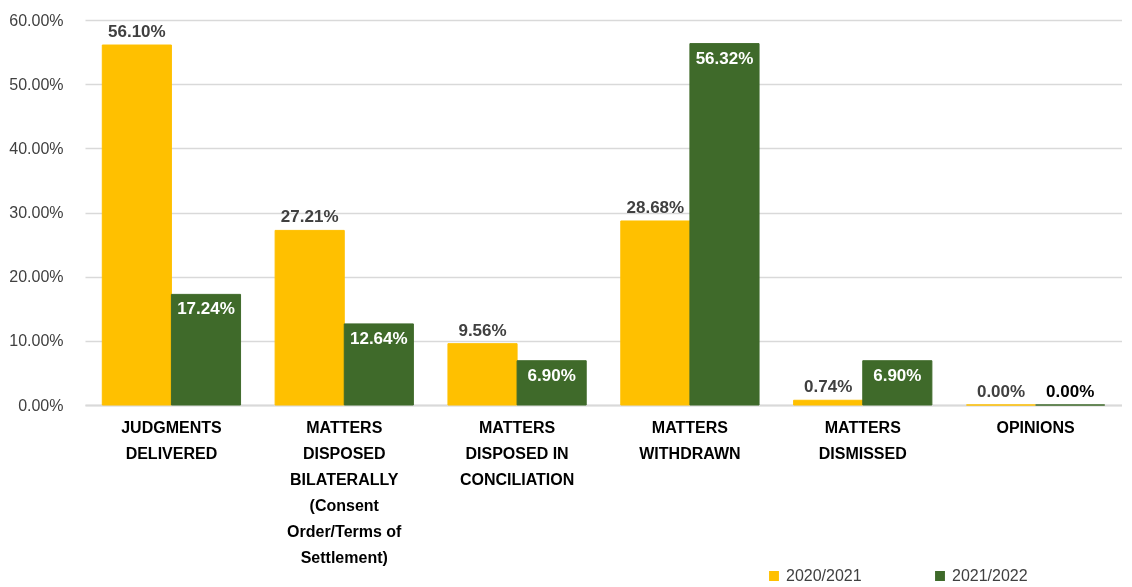 Image resolution: width=1132 pixels, height=587 pixels. I want to click on y-tick-label: 10.00%, so click(36, 341).